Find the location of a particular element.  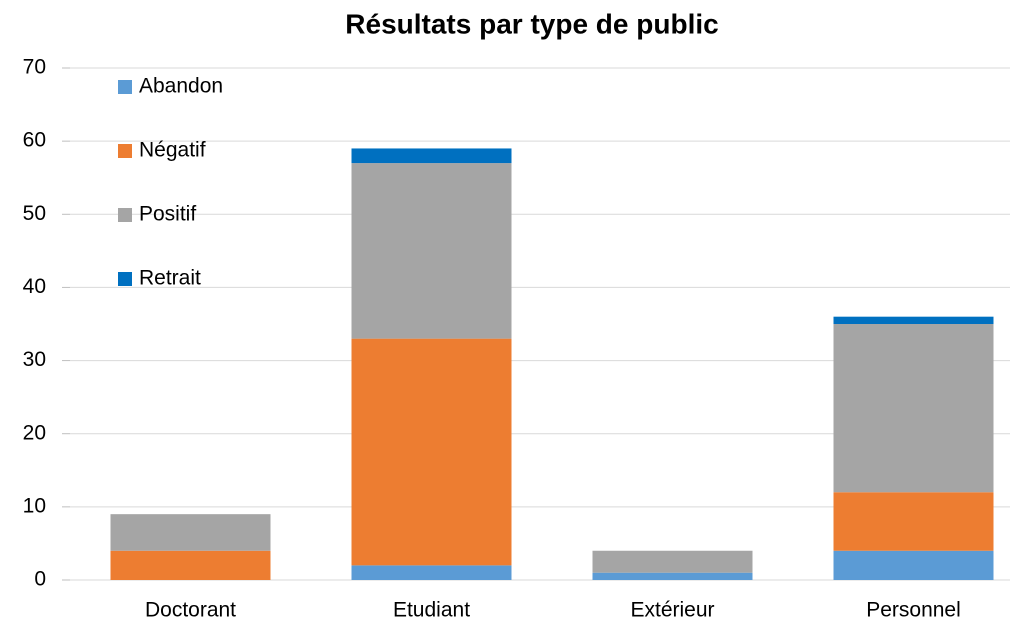

y-tick-label: 30 is located at coordinates (34, 359).